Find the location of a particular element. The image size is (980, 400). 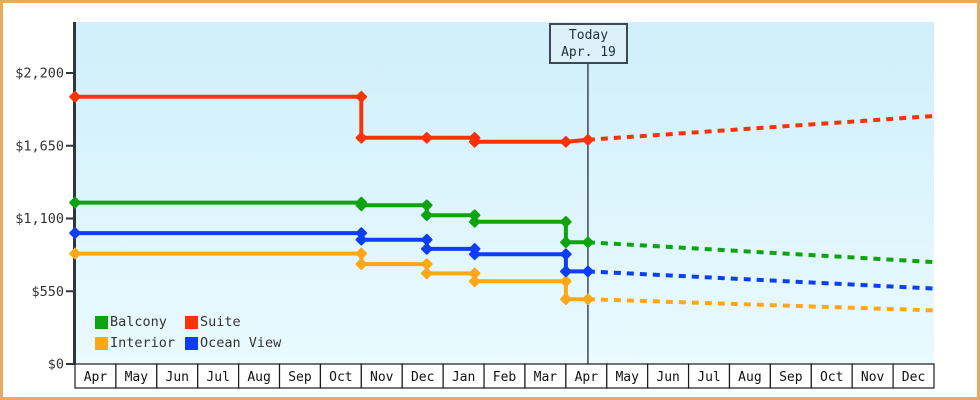

series-interior is located at coordinates (502, 280).